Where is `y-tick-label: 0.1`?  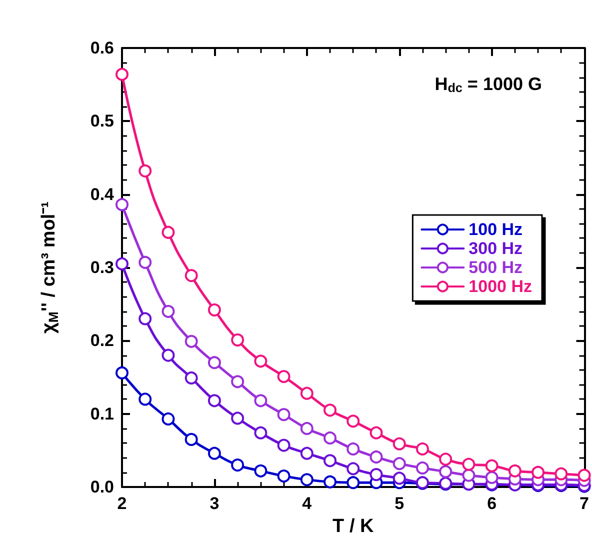
y-tick-label: 0.1 is located at coordinates (102, 414).